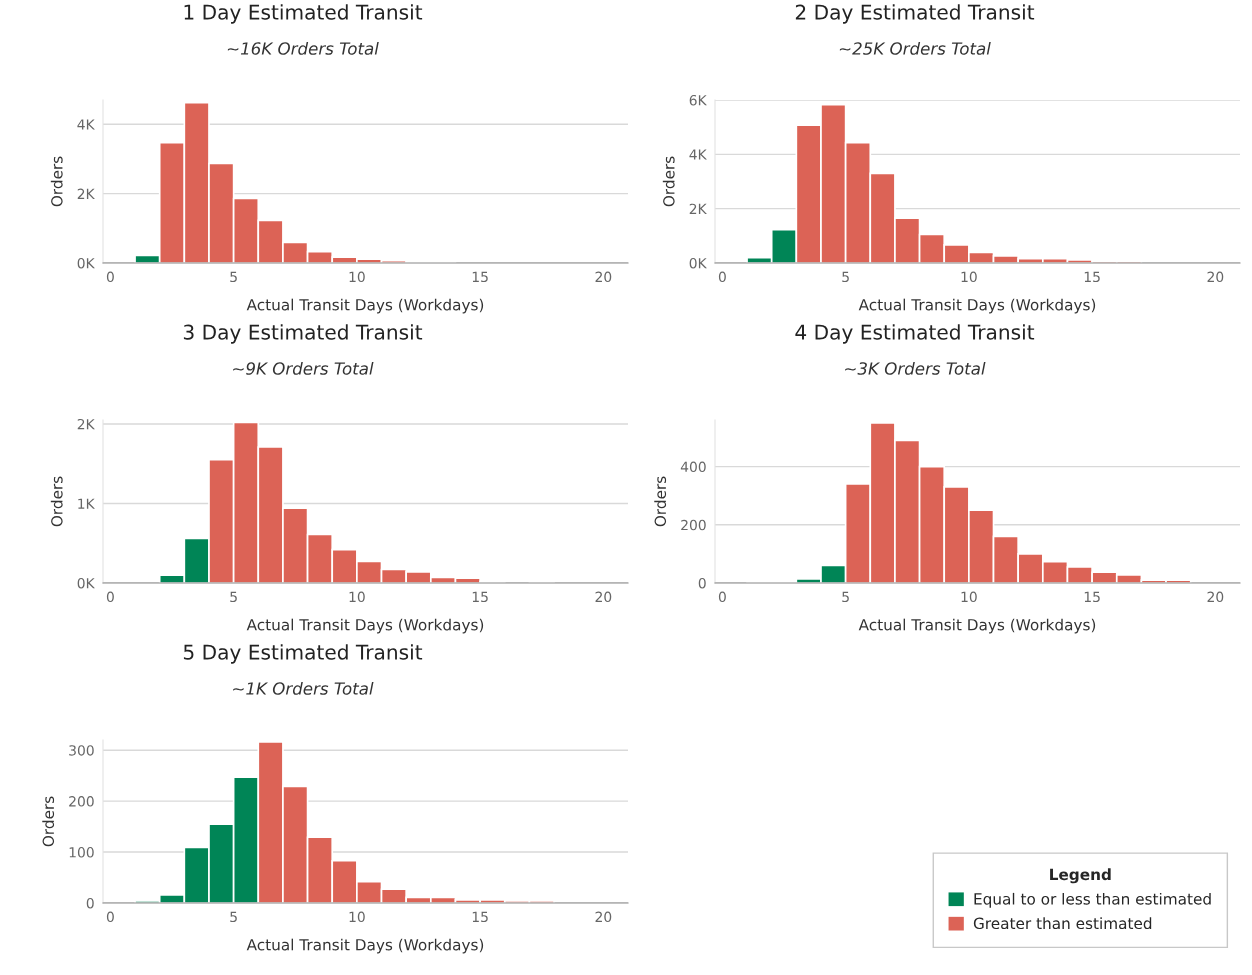 The width and height of the screenshot is (1252, 975). What do you see at coordinates (1092, 900) in the screenshot?
I see `legend-label: Equal to or less than estimated` at bounding box center [1092, 900].